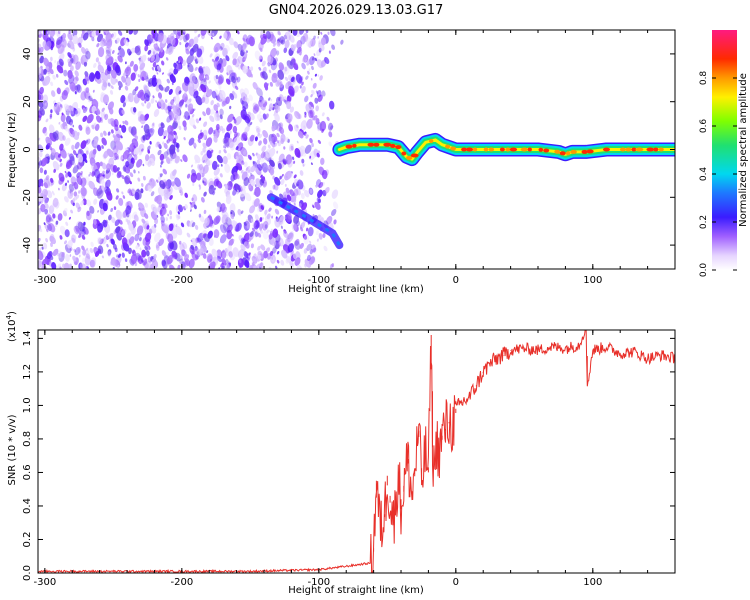  I want to click on colorbar-tick-label: 0.2, so click(704, 222).